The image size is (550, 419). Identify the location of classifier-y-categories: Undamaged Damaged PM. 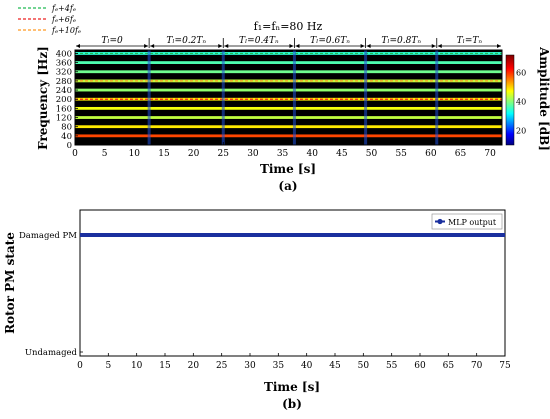
(51, 294).